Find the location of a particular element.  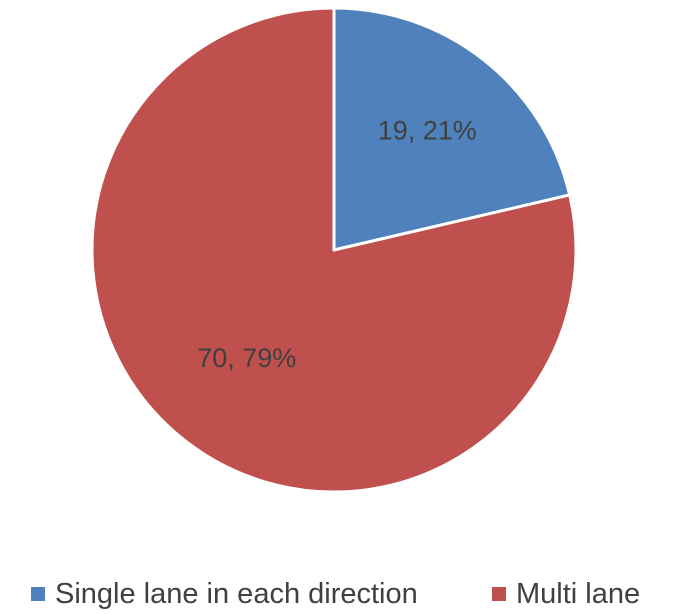

legend-item-single-lane: Single lane in each direction is located at coordinates (224, 594).